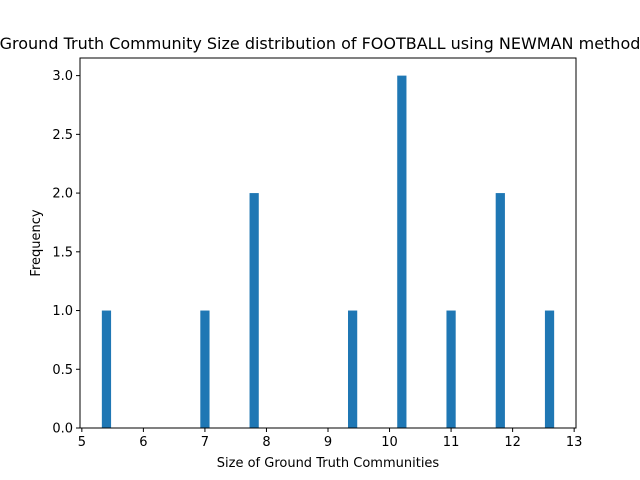 This screenshot has width=640, height=480. What do you see at coordinates (574, 442) in the screenshot?
I see `x-tick-label: 13` at bounding box center [574, 442].